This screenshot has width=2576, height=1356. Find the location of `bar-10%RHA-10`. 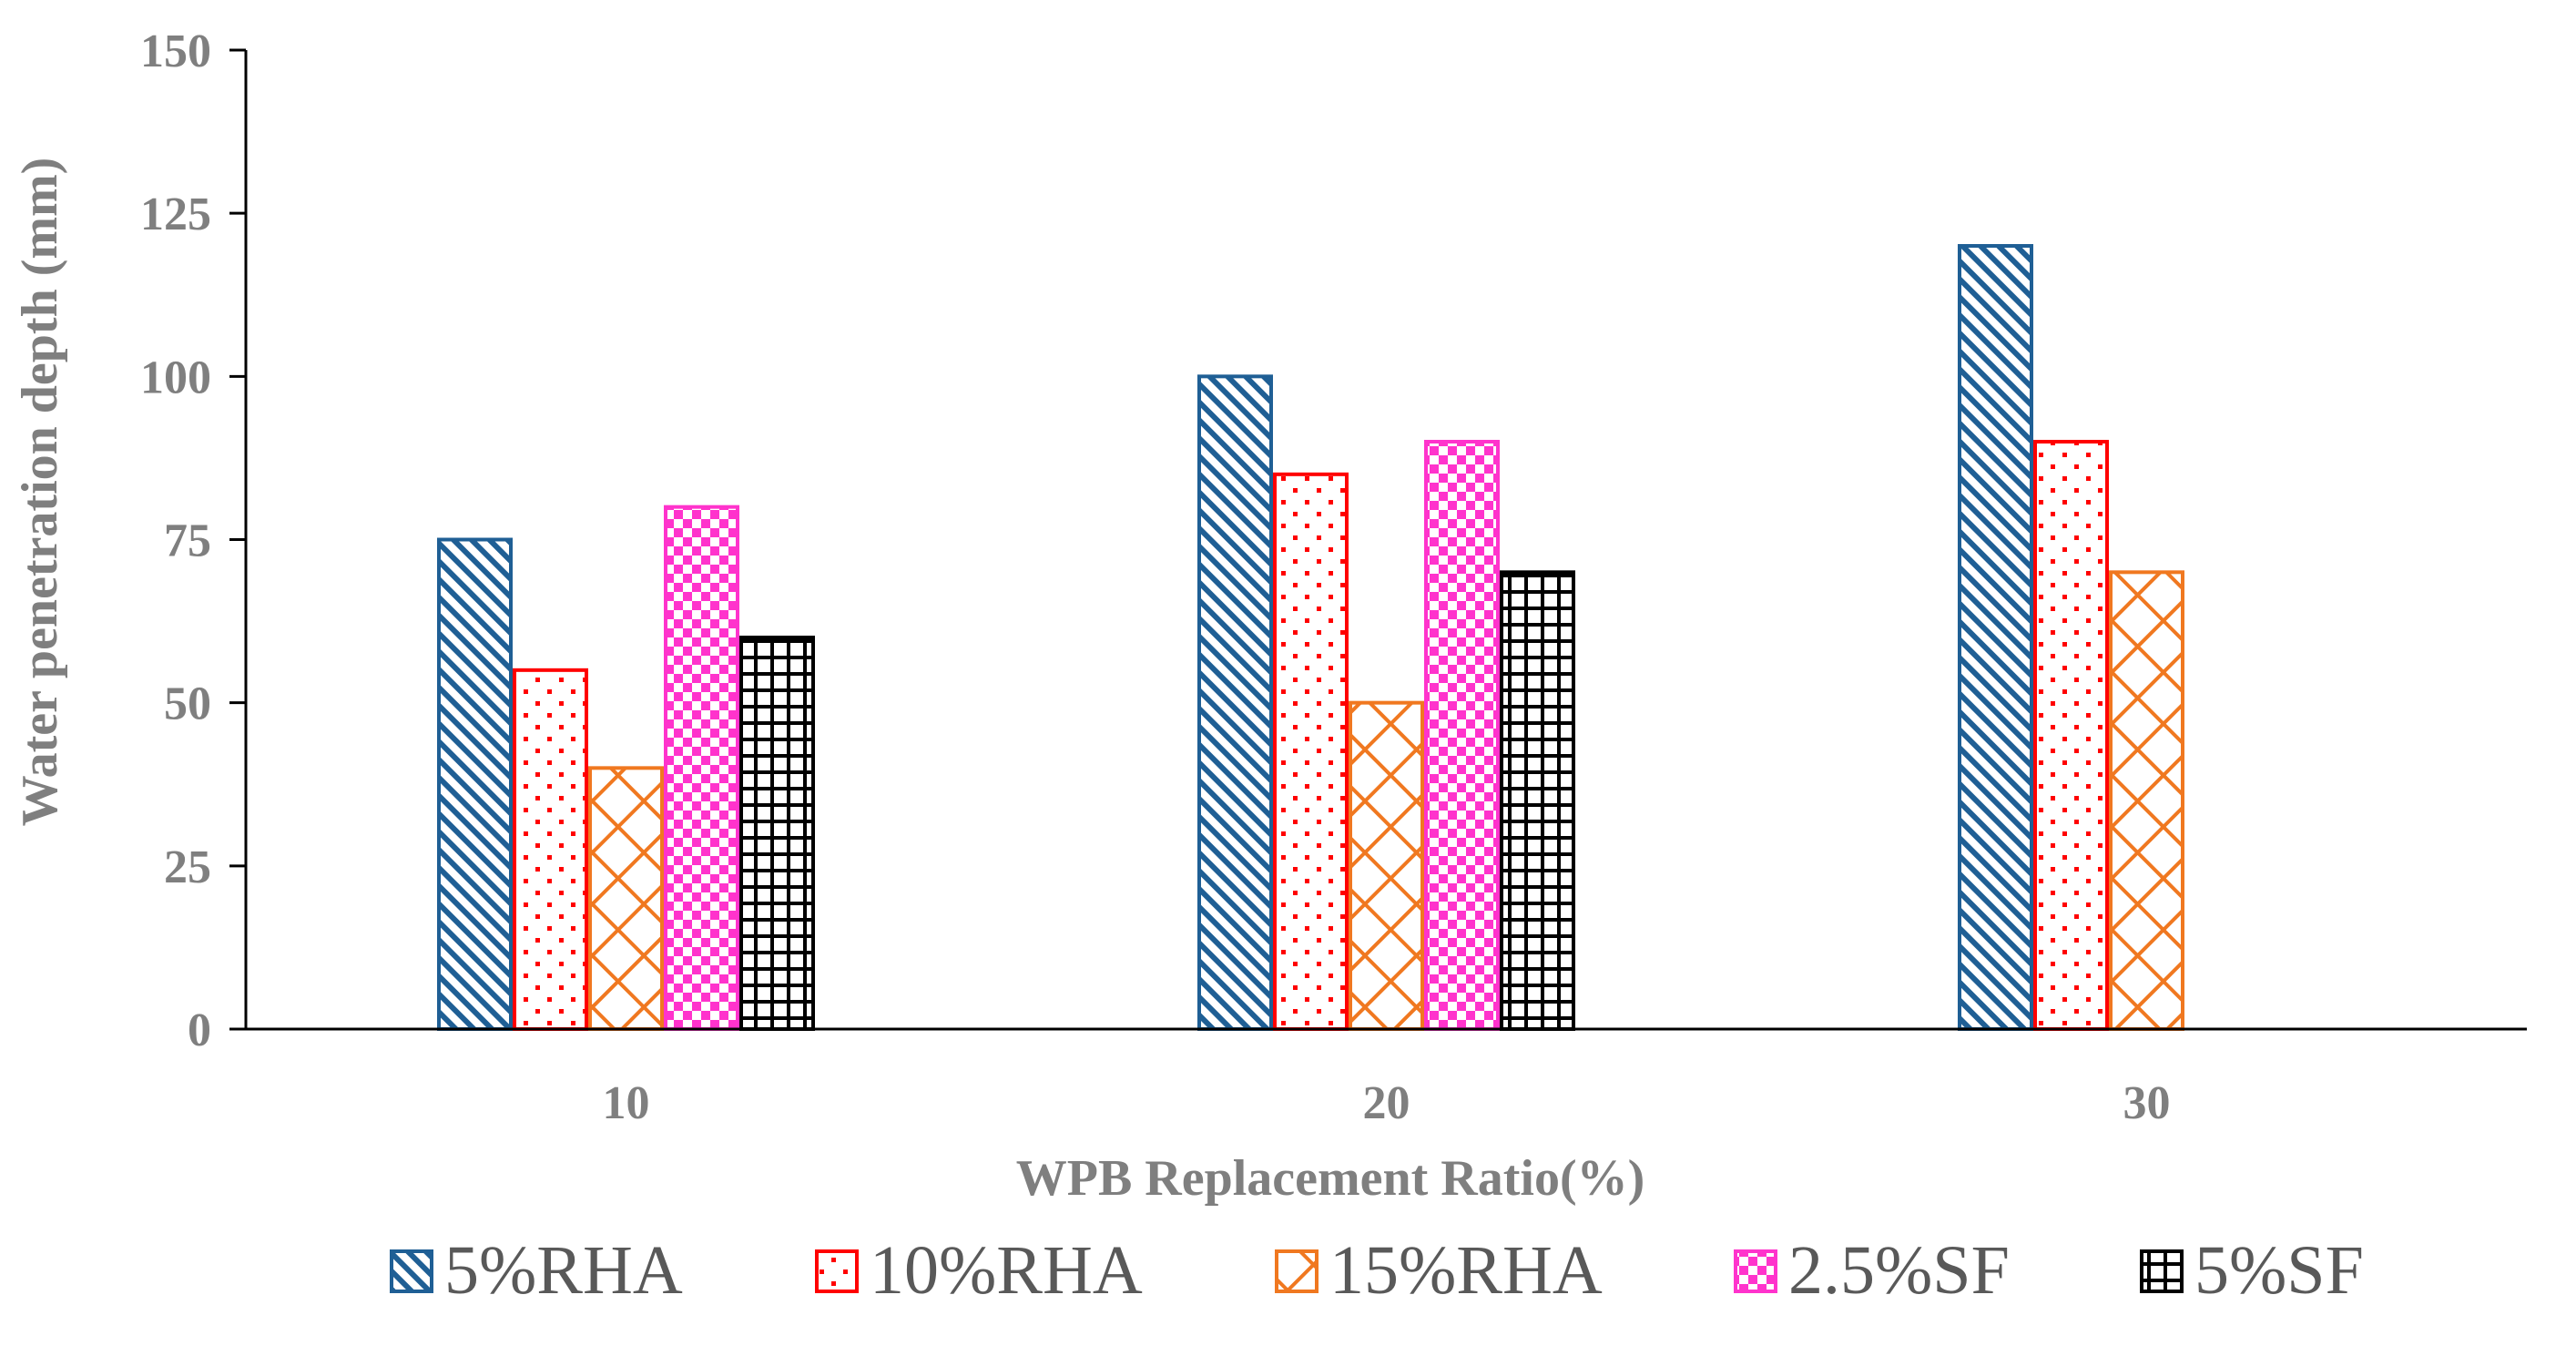

bar-10%RHA-10 is located at coordinates (550, 849).